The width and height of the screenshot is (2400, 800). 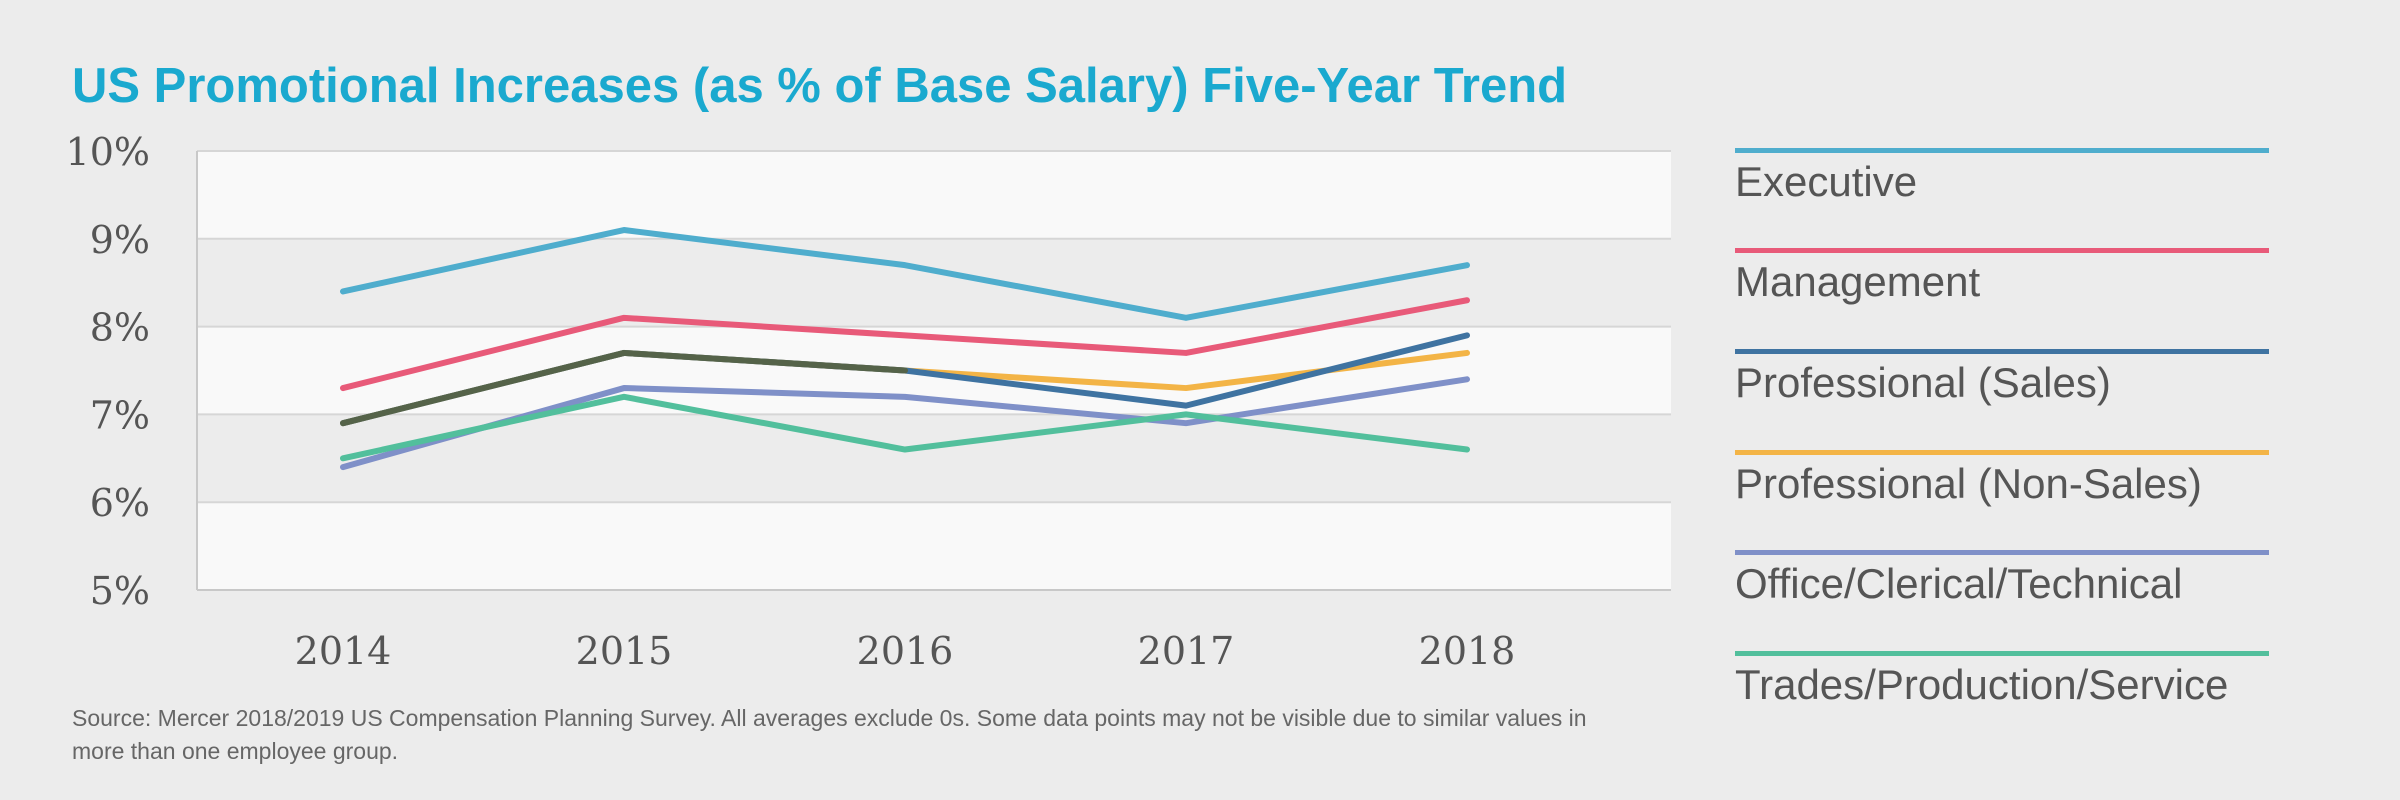 I want to click on y-tick-label: 6%, so click(x=120, y=503).